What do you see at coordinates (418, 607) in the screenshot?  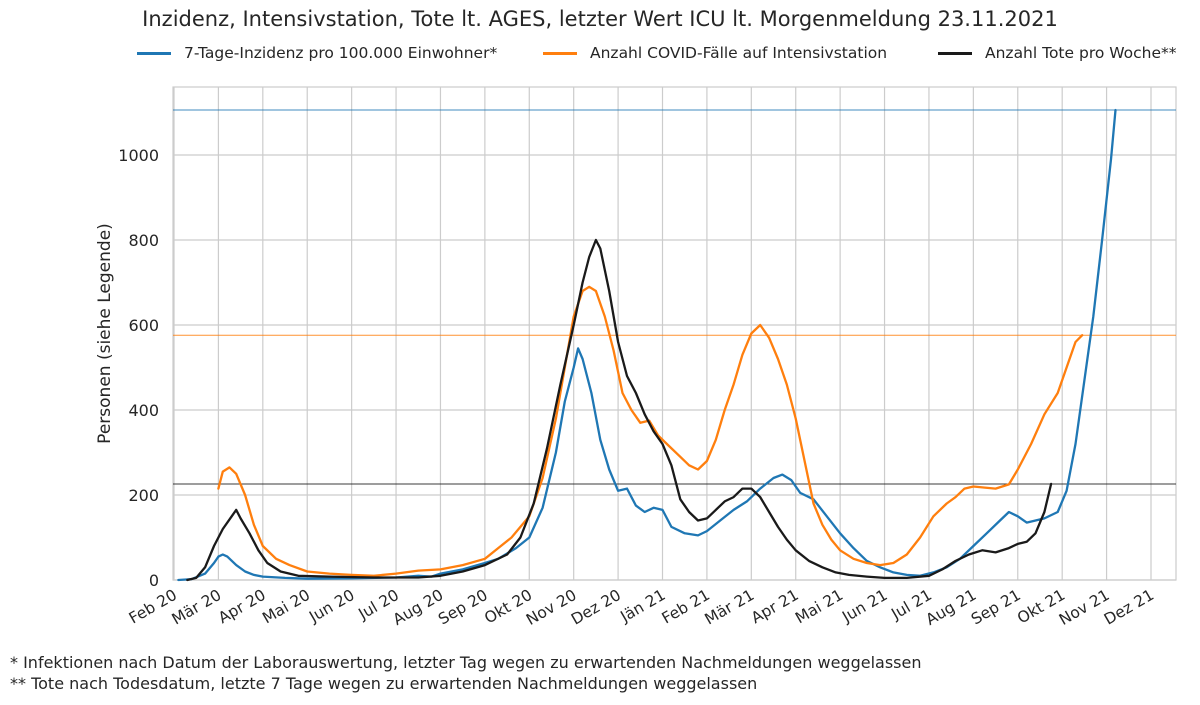 I see `x-tick-label: Aug 20` at bounding box center [418, 607].